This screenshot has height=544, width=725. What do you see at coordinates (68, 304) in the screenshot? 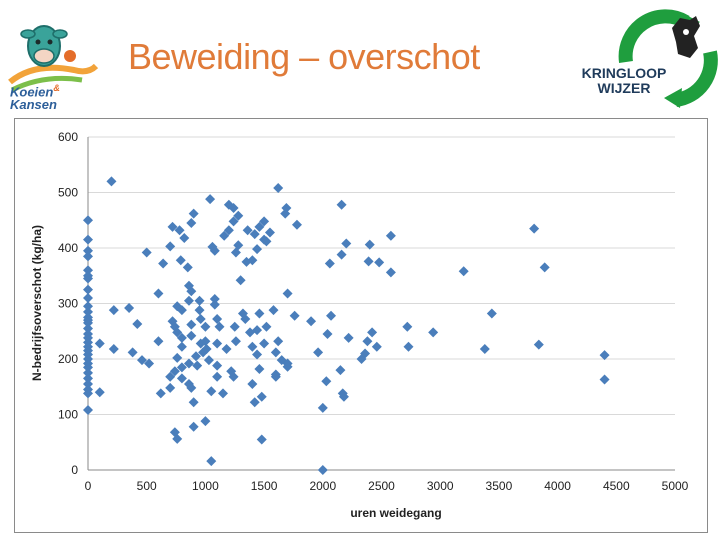
I see `y-tick-label: 300` at bounding box center [68, 304].